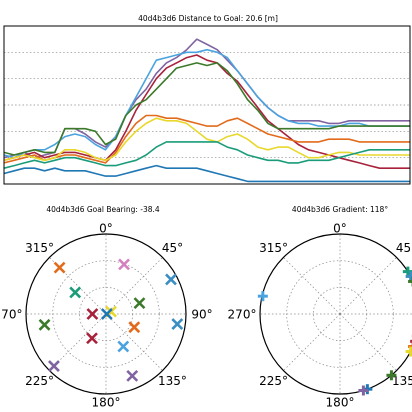 Image resolution: width=412 pixels, height=412 pixels. Describe the element at coordinates (340, 209) in the screenshot. I see `gradient-chart-title: 40d4b3d6 Gradient: 118°` at that location.